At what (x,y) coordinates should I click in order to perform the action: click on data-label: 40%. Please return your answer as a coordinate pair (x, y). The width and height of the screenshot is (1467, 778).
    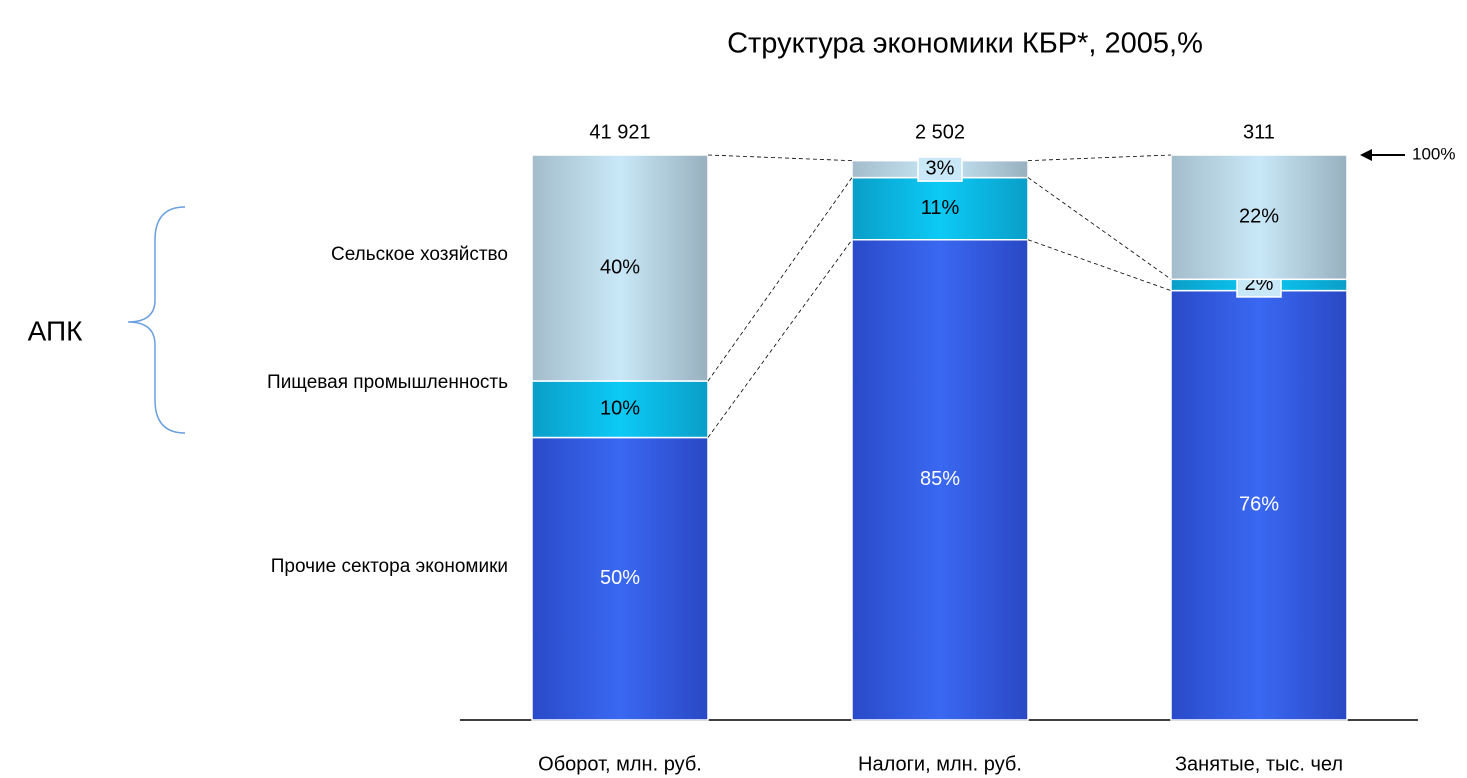
    Looking at the image, I should click on (620, 267).